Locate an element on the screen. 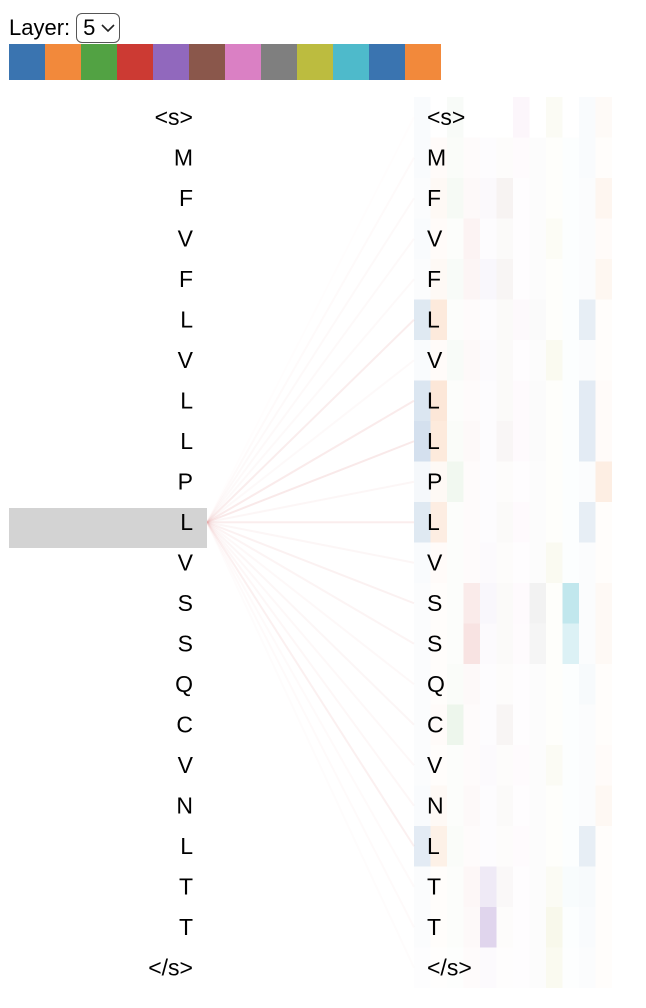 The image size is (646, 1008). left-token: </s> is located at coordinates (170, 968).